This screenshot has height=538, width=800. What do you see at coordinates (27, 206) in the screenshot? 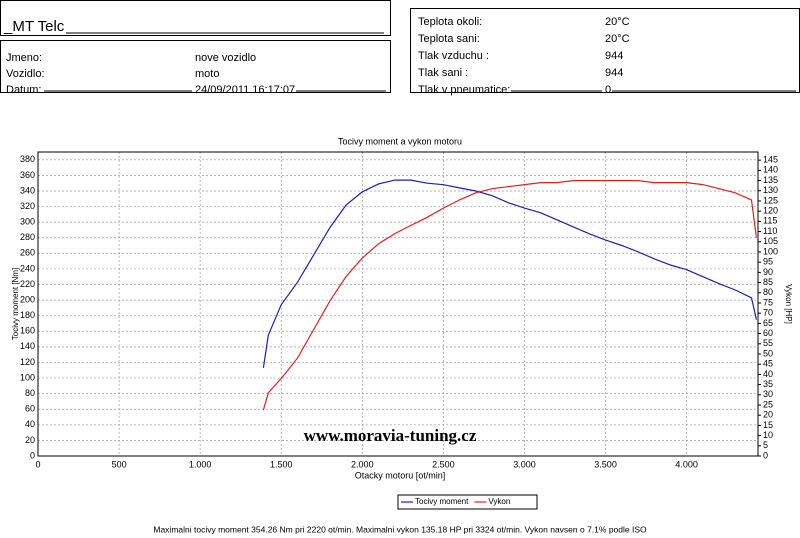
I see `y-tick-label: 320` at bounding box center [27, 206].